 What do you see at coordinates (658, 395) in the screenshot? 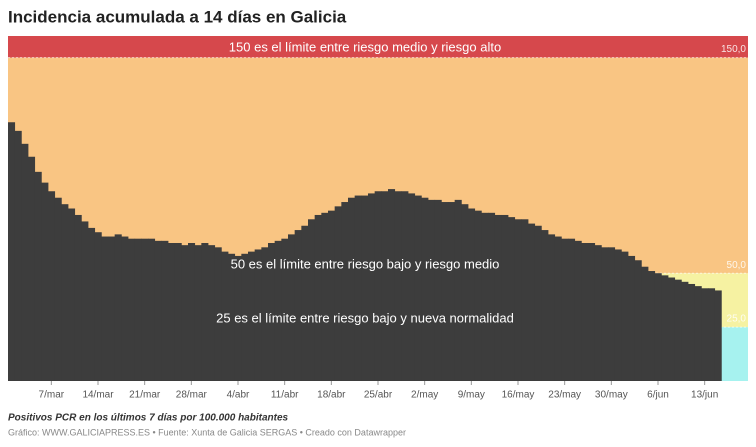
I see `x-tick-label: 6/jun` at bounding box center [658, 395].